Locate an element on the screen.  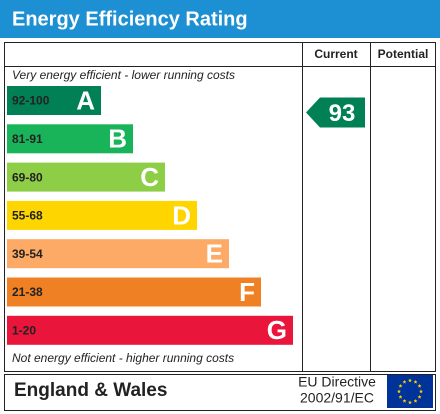
band-range: 39-54 is located at coordinates (27, 254).